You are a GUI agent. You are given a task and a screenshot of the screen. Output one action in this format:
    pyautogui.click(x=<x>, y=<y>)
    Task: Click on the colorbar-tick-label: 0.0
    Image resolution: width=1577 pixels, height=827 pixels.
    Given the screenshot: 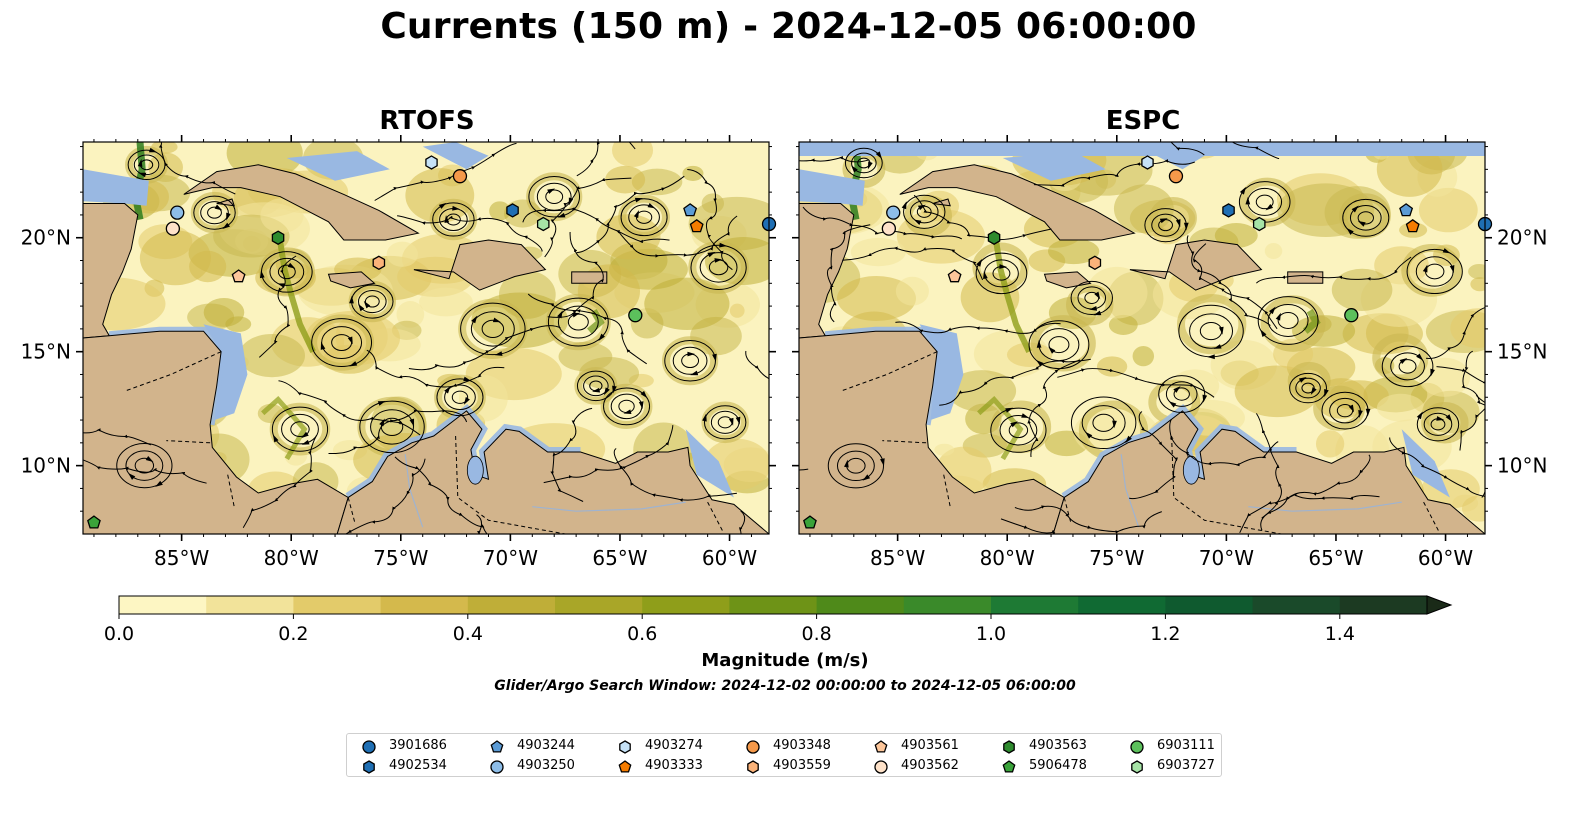 What is the action you would take?
    pyautogui.click(x=119, y=634)
    